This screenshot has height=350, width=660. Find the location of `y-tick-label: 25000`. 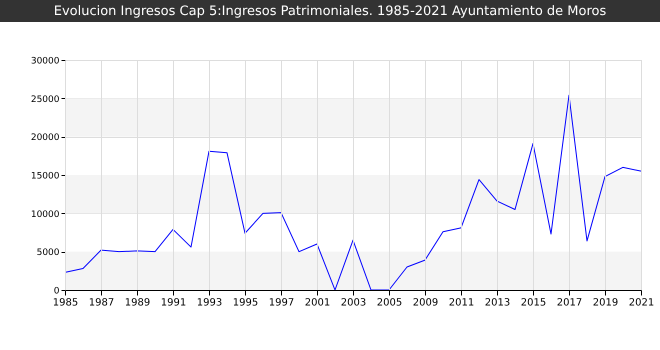

y-tick-label: 25000 is located at coordinates (45, 99).